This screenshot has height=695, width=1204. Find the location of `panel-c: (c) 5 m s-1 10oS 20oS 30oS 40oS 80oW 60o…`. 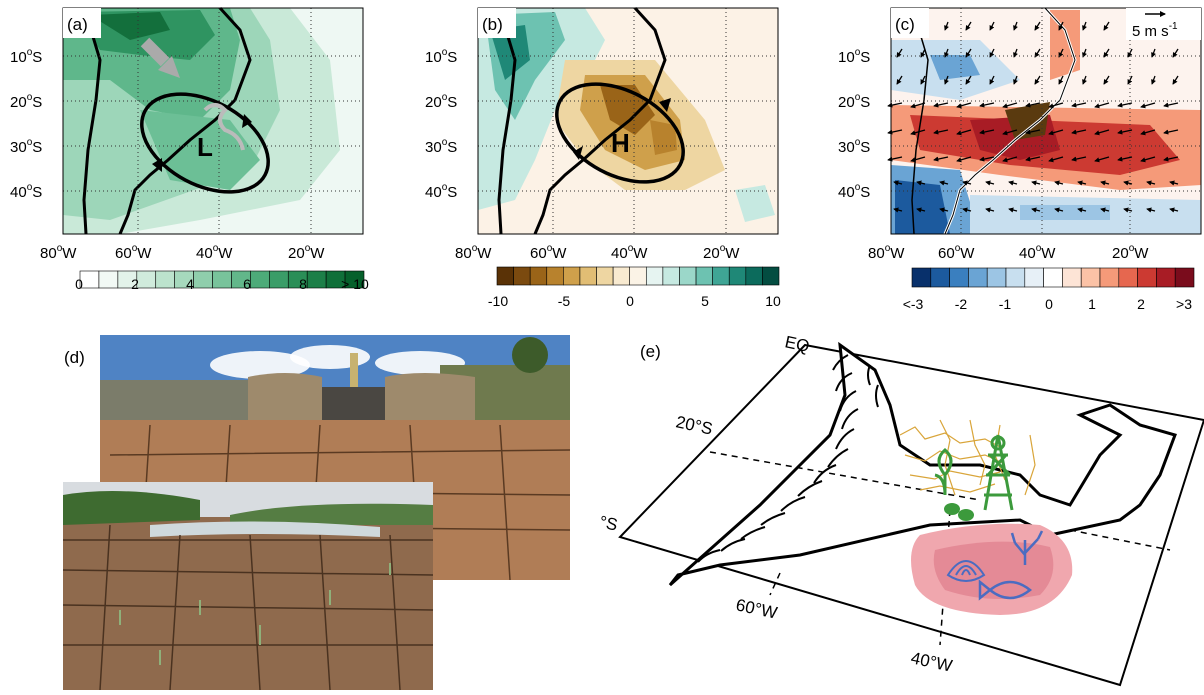

panel-c: (c) 5 m s-1 10oS 20oS 30oS 40oS 80oW 60o… is located at coordinates (1020, 159).